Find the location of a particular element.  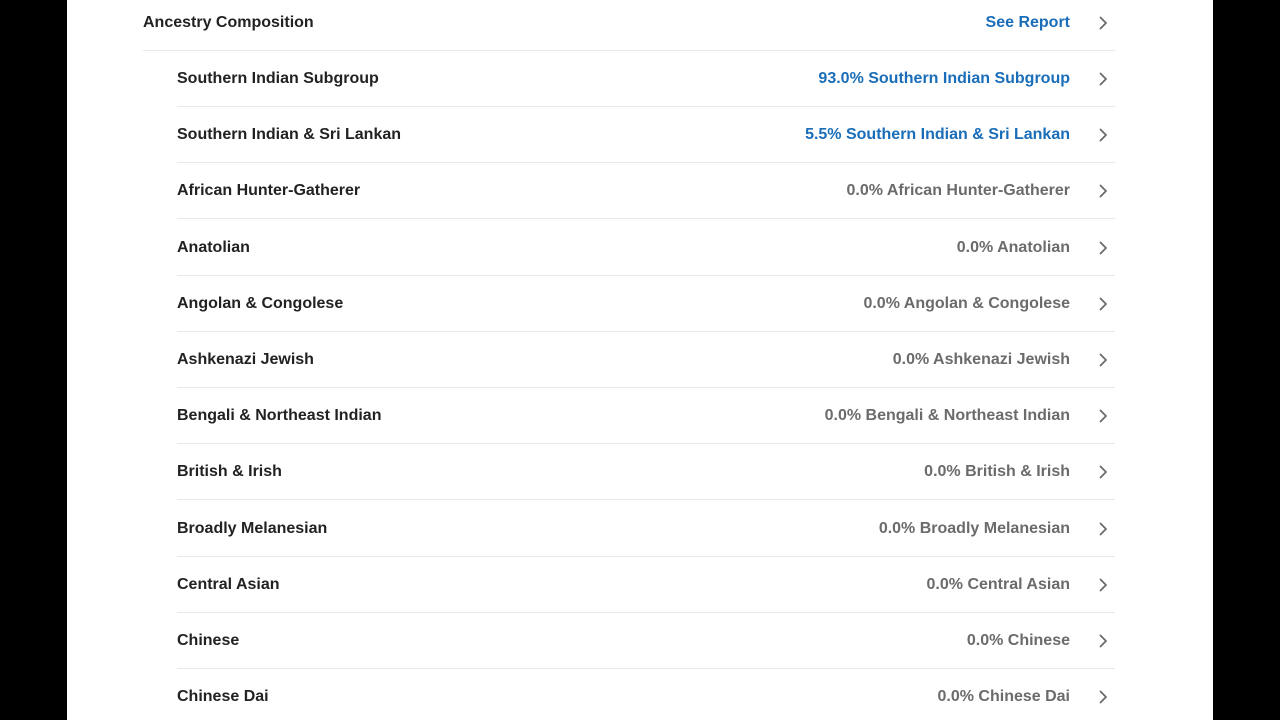

population-percentage: 0.0% Chinese is located at coordinates (1018, 640).